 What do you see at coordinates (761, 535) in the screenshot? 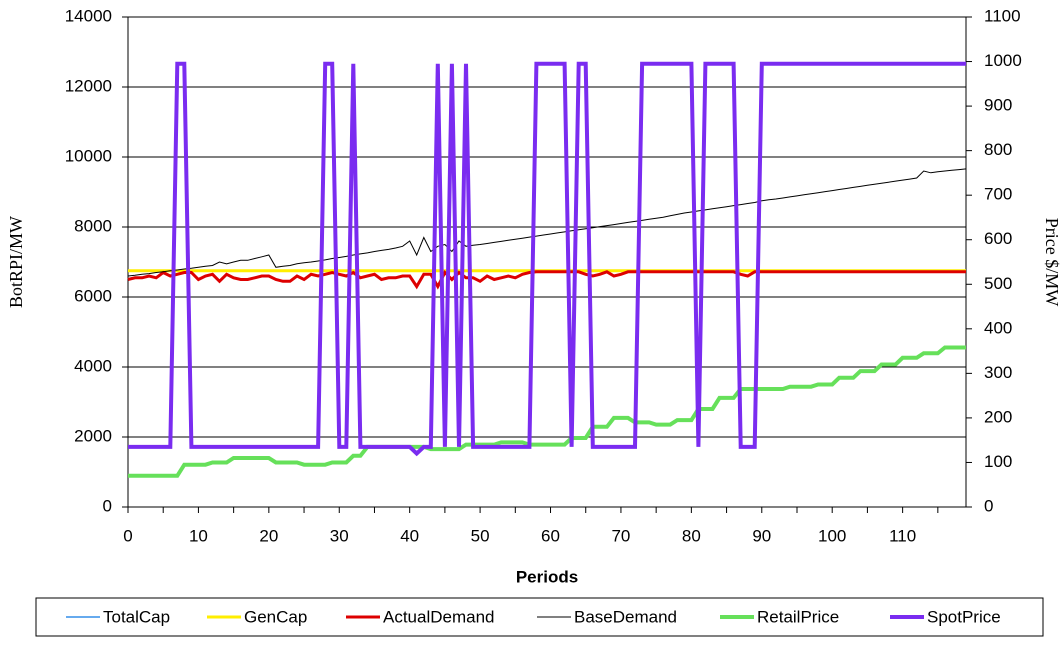
I see `x-tick-label: 90` at bounding box center [761, 535].